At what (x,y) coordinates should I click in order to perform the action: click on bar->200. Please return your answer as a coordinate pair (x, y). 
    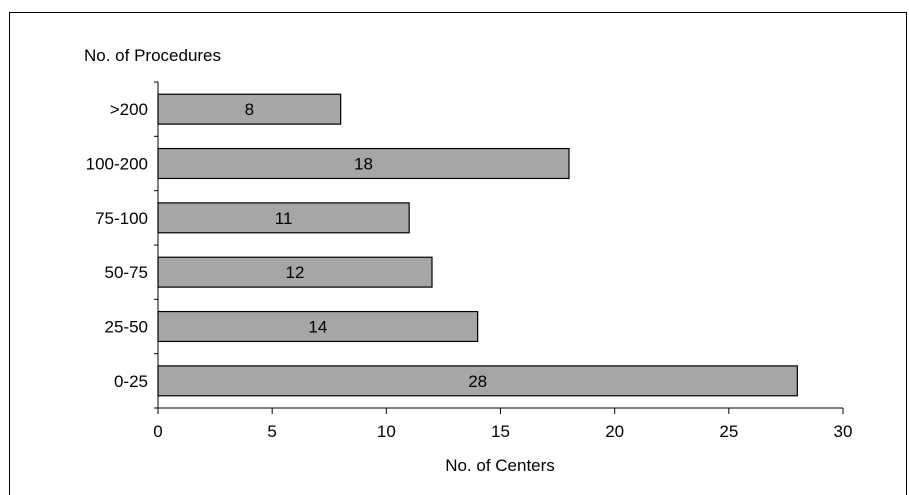
    Looking at the image, I should click on (249, 109).